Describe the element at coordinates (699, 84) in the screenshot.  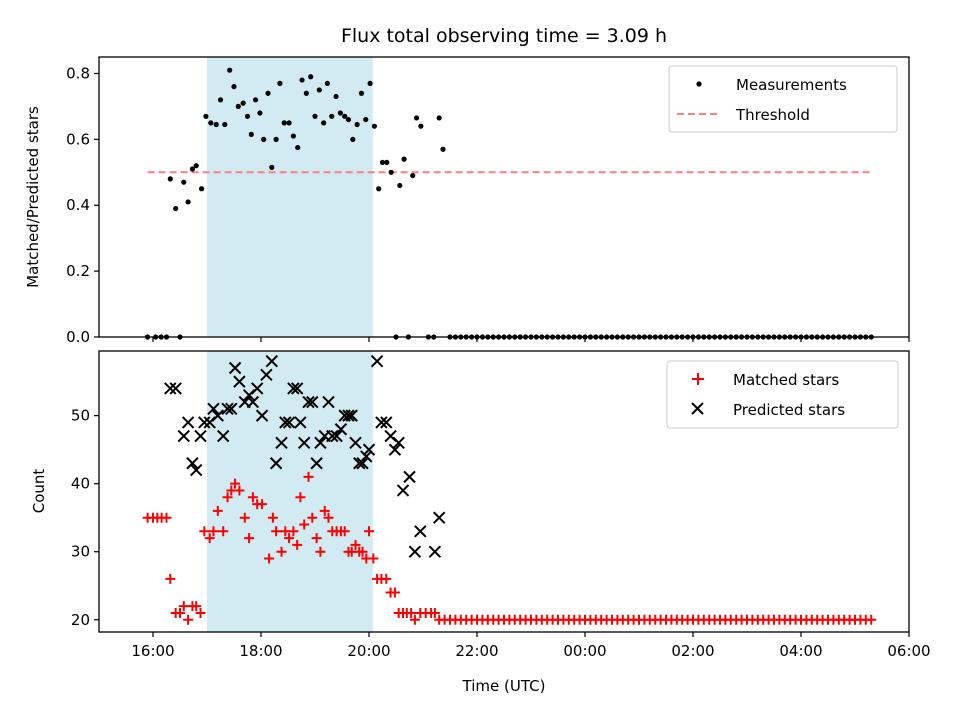
I see `legend-measurements-marker` at that location.